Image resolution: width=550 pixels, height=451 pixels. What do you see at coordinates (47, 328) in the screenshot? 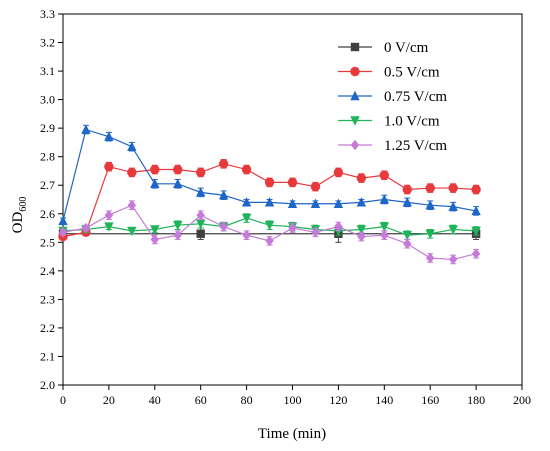
I see `y-tick-label: 2.2` at bounding box center [47, 328].